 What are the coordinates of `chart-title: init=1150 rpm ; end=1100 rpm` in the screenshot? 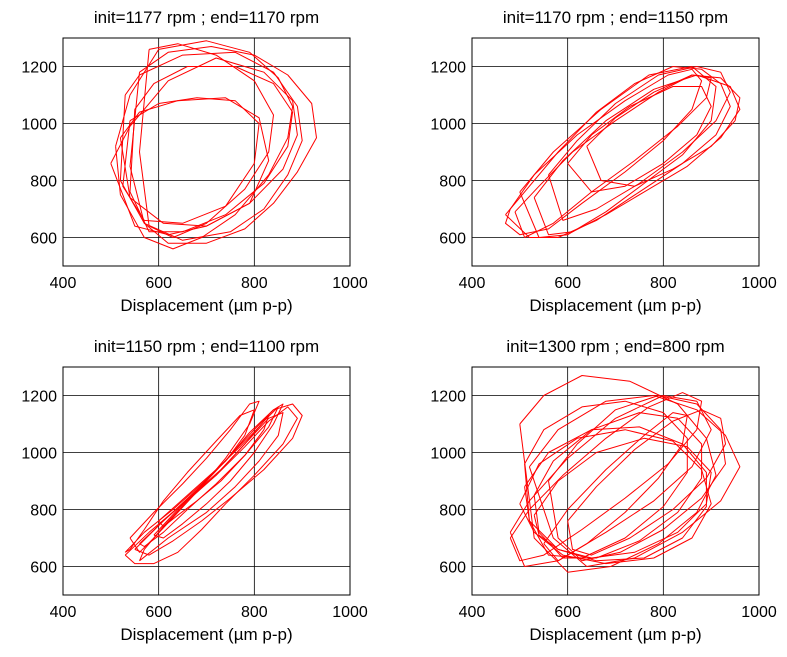 It's located at (206, 346).